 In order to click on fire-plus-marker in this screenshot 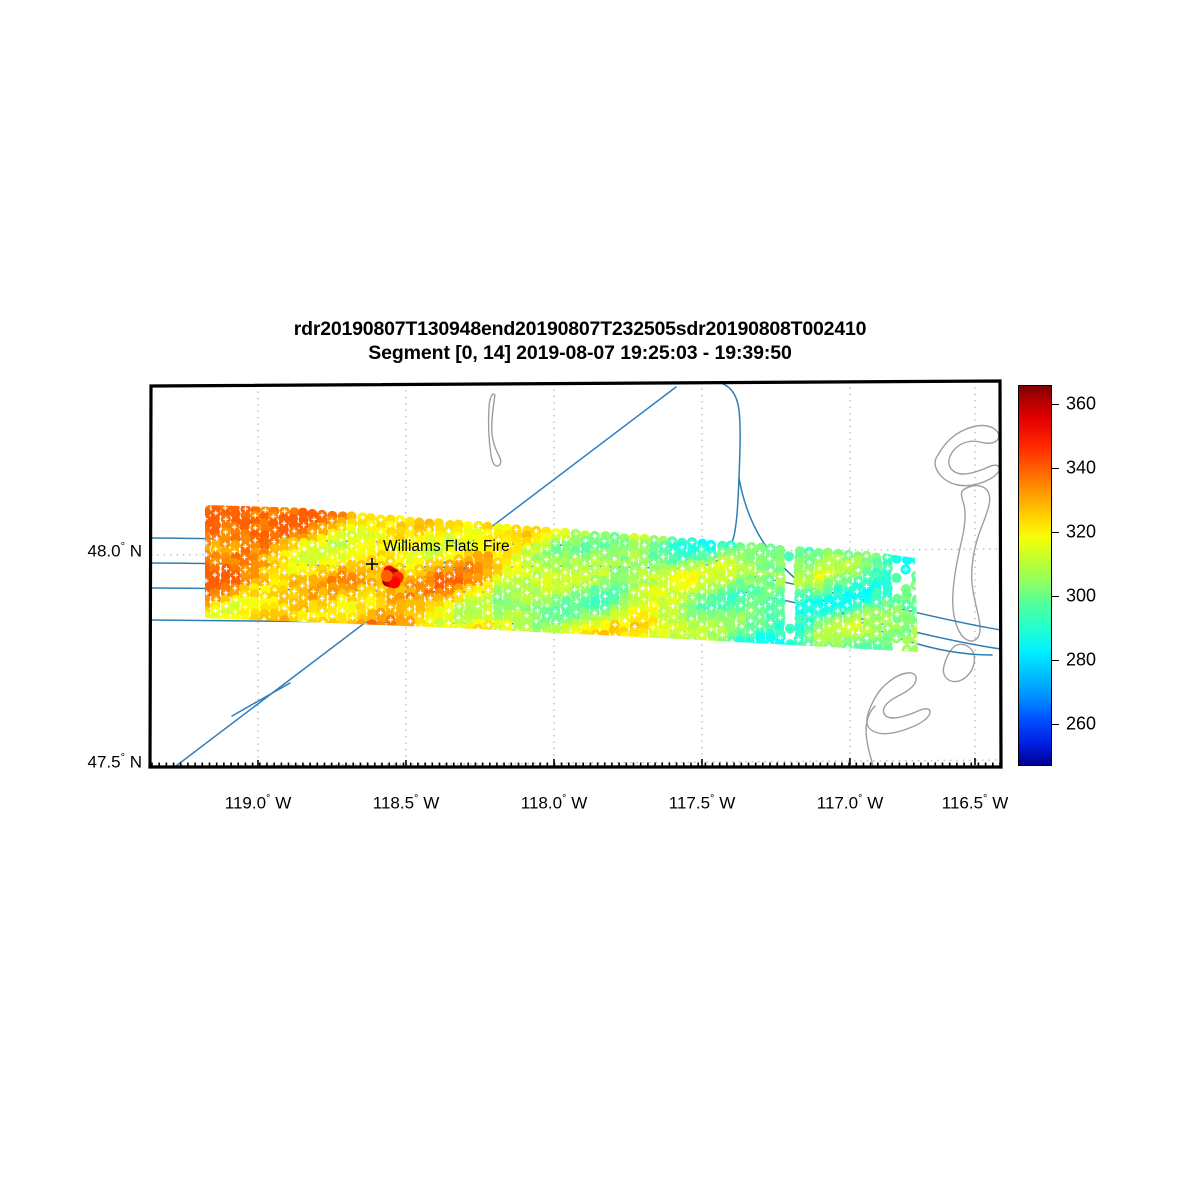, I will do `click(372, 564)`.